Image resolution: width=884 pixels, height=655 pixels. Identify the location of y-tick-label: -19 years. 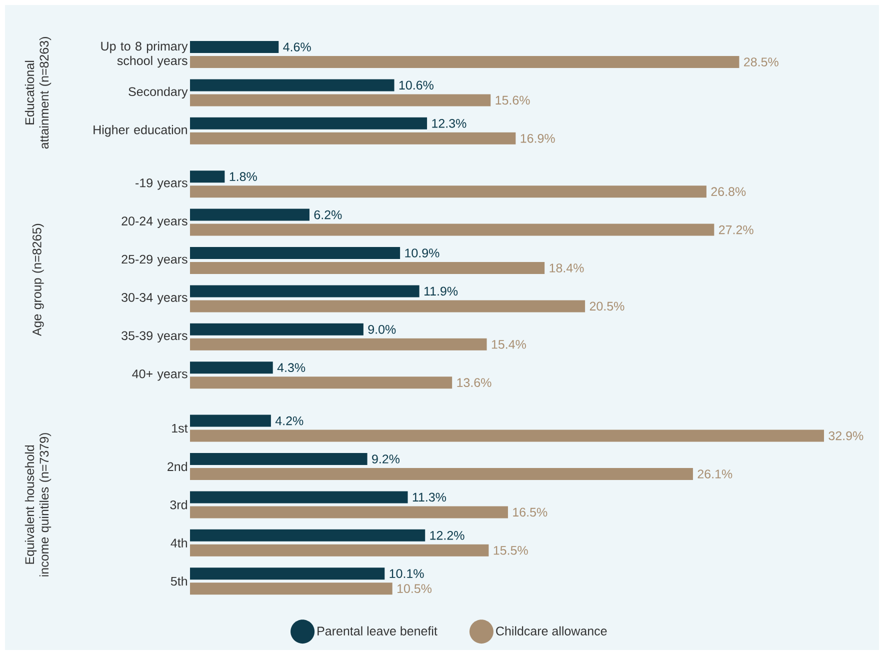
(162, 184).